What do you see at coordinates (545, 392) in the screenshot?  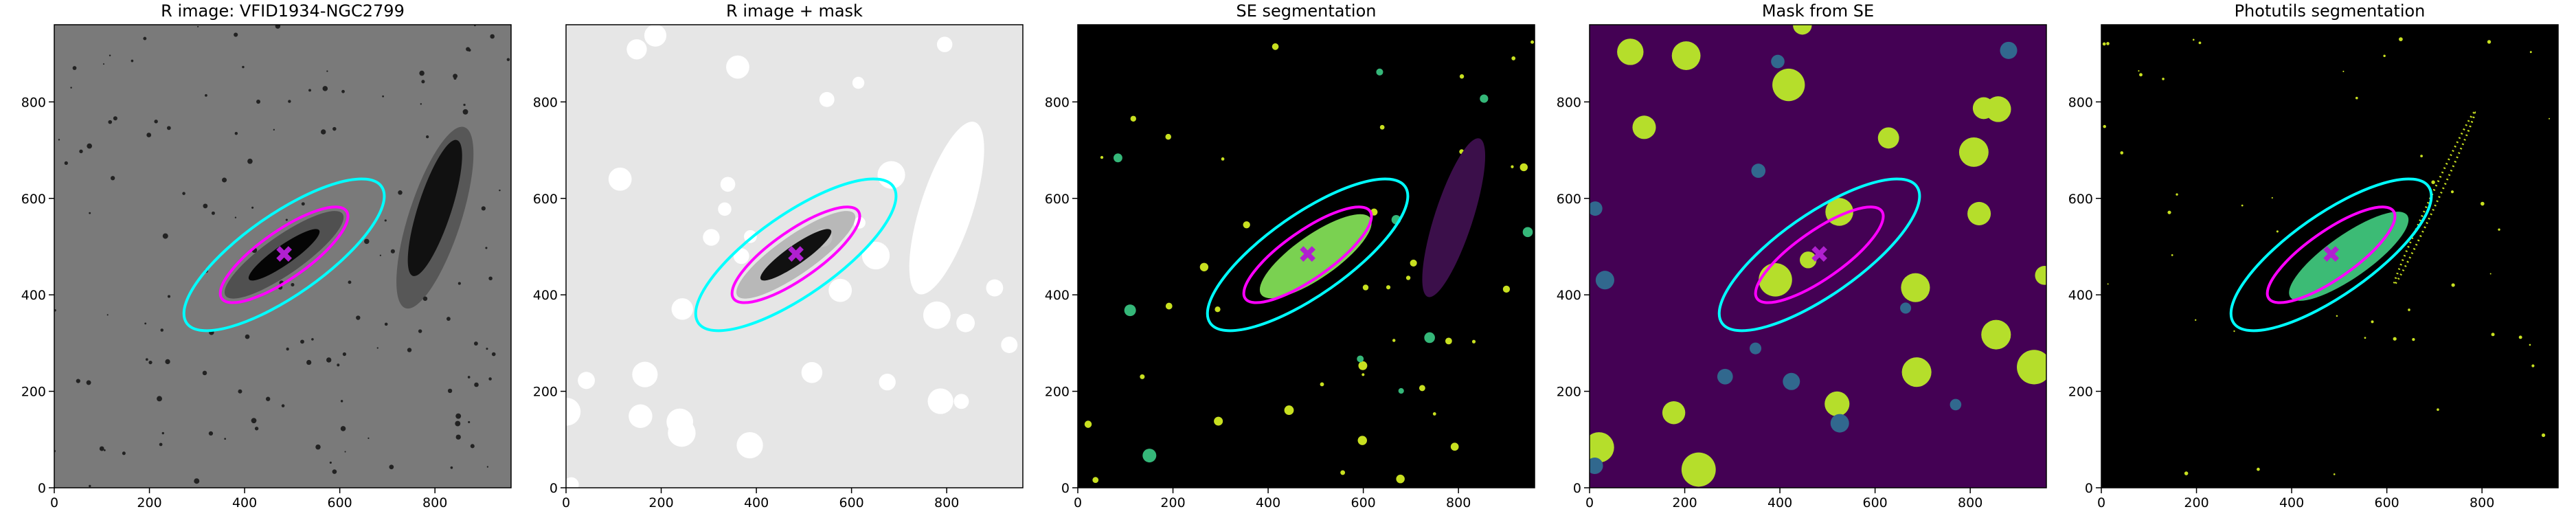 I see `y-tick-label: 200` at bounding box center [545, 392].